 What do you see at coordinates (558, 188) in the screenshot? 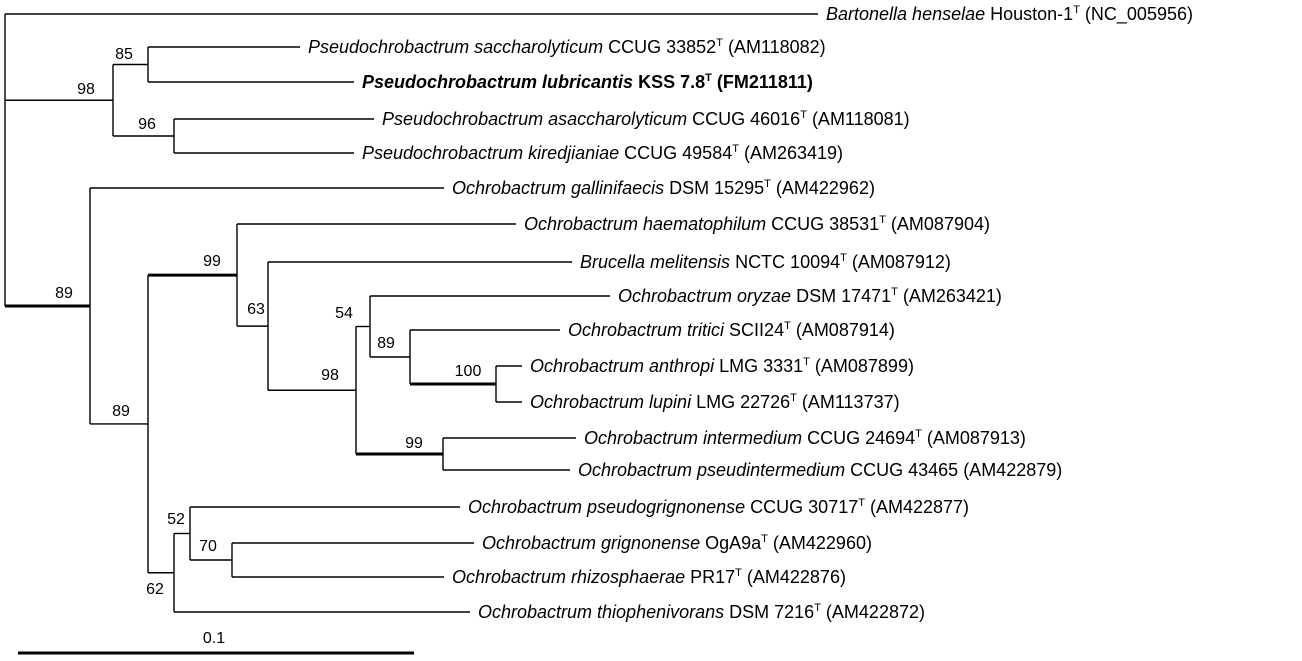
I see `species-name: Ochrobactrum gallinifaecis` at bounding box center [558, 188].